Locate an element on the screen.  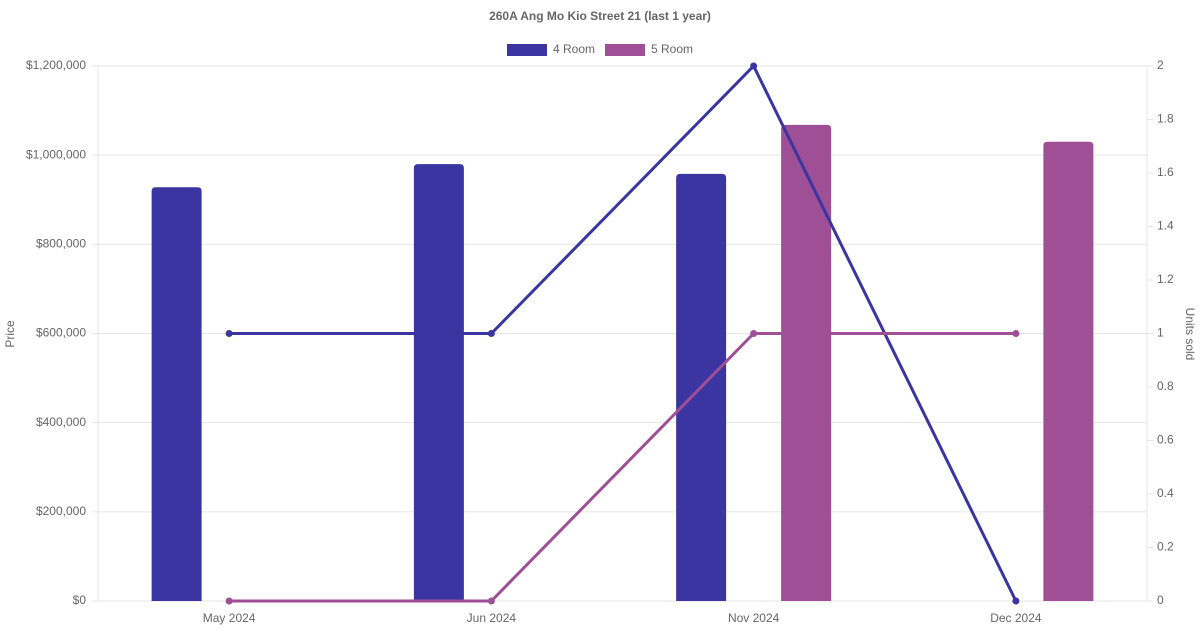
y2-tick-label: 1.2 is located at coordinates (1165, 279).